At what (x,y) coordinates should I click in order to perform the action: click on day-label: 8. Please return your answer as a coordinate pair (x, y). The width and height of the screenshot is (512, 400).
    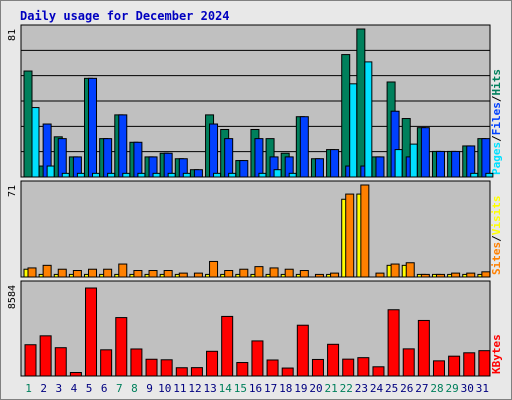
    Looking at the image, I should click on (134, 388).